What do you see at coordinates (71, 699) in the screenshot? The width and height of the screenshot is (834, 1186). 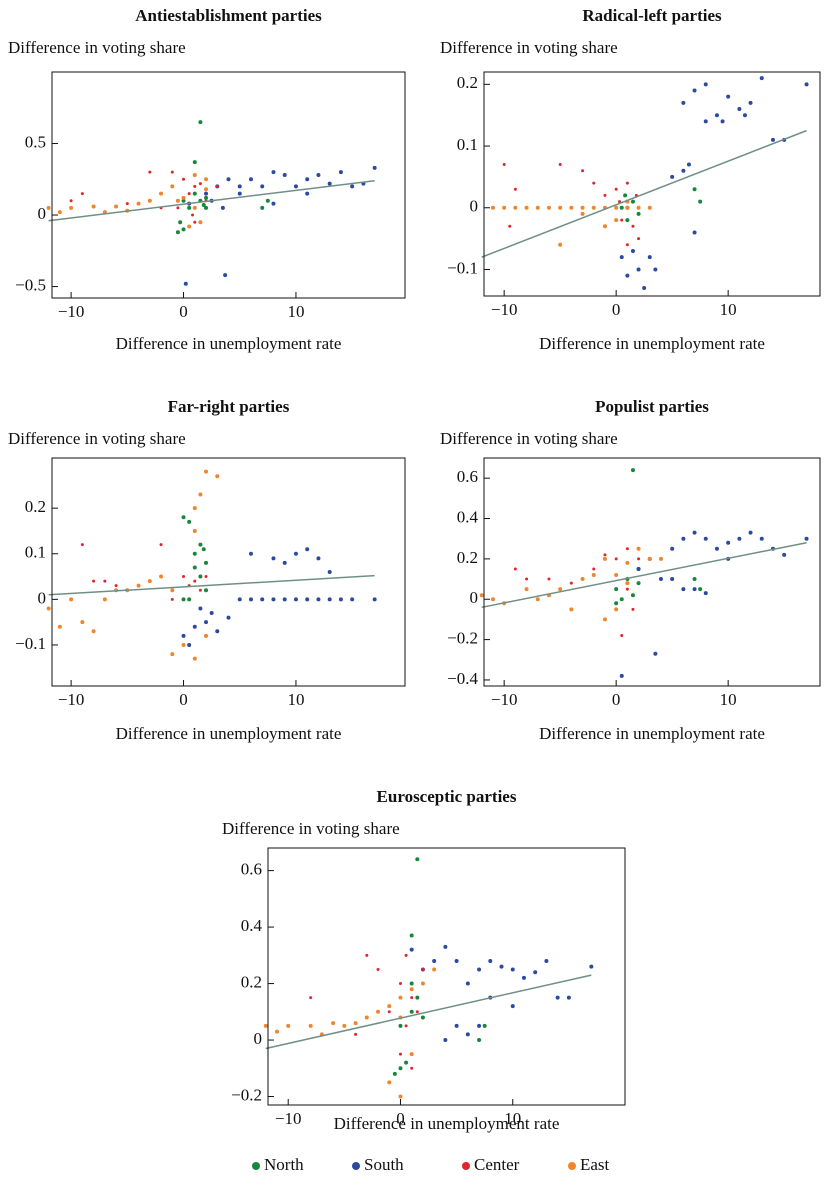 I see `x-tick-label: −10` at bounding box center [71, 699].